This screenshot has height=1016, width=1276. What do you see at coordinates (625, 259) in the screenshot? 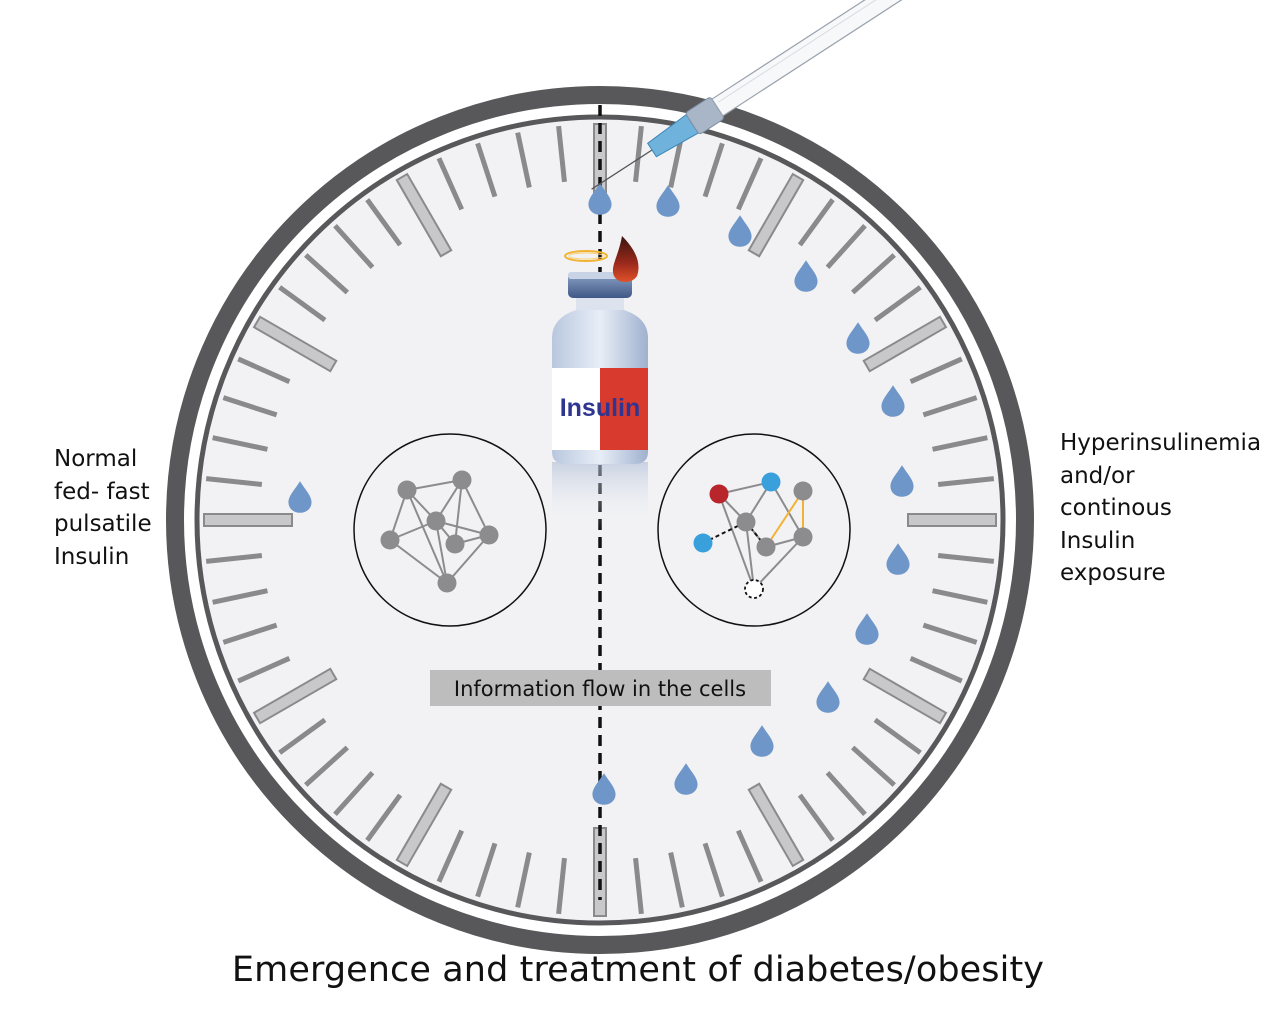
I see `flame-icon` at bounding box center [625, 259].